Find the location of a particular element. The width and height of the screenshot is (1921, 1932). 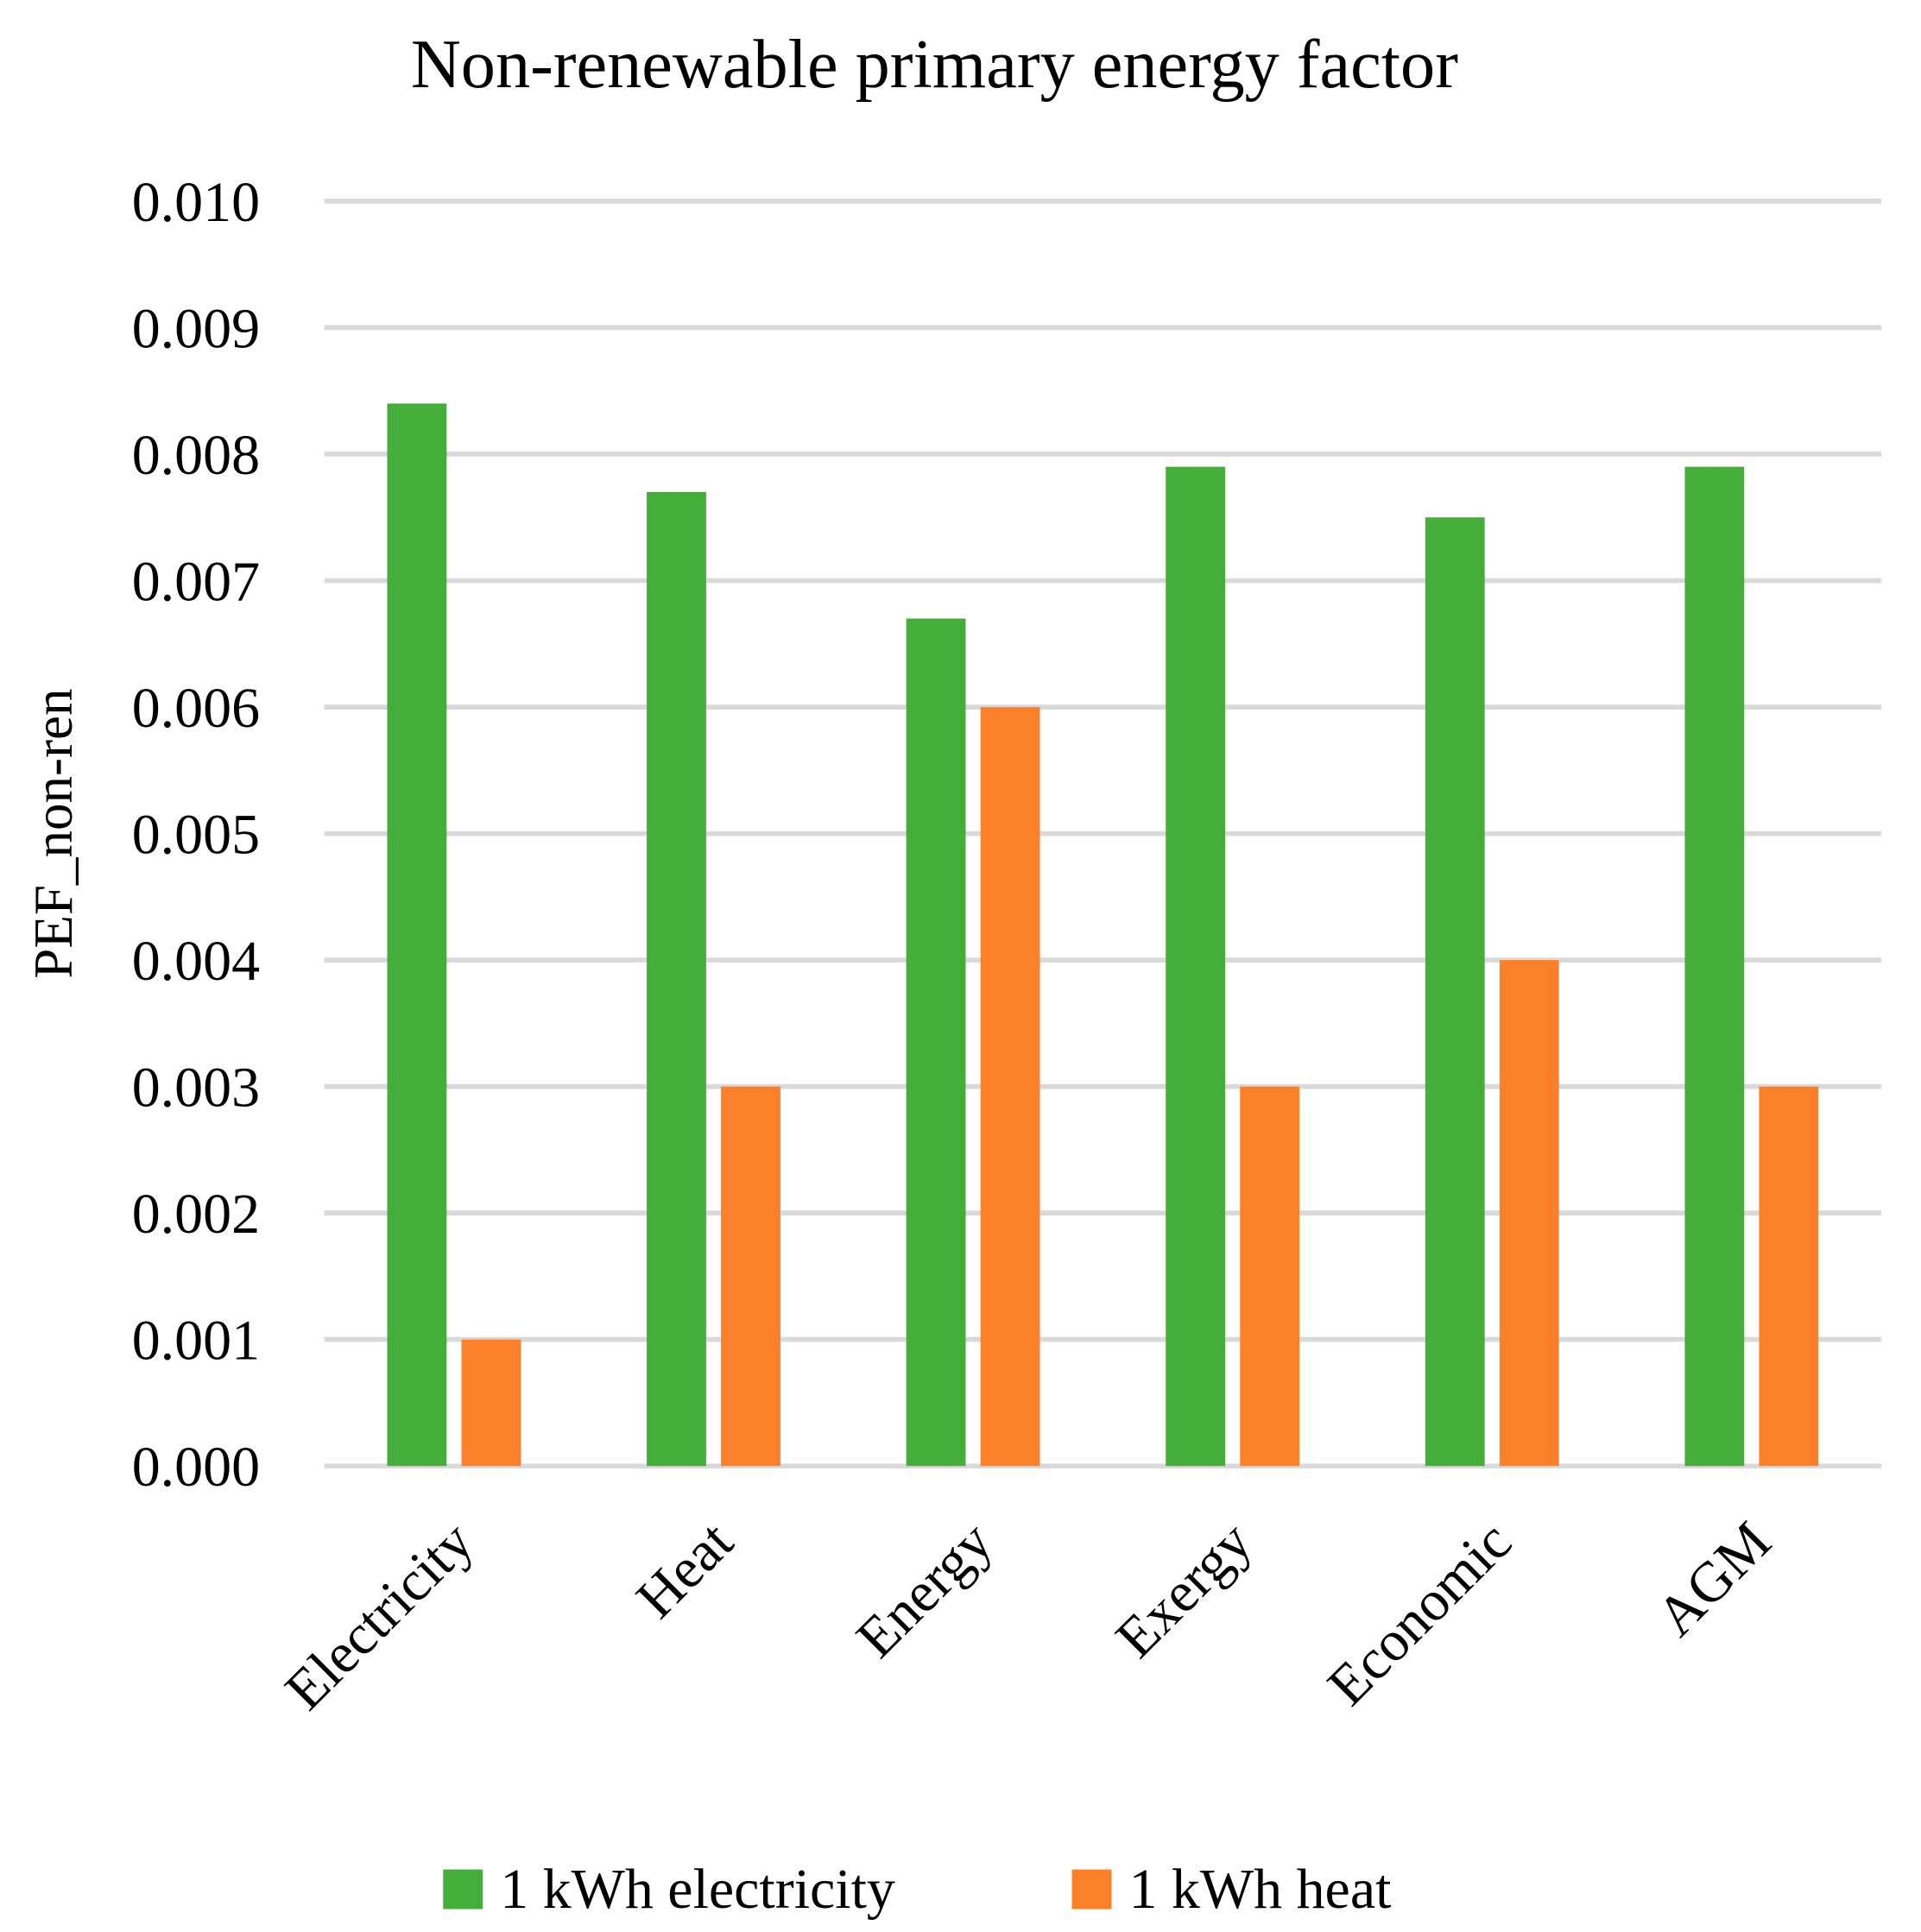

bar-agm-heat is located at coordinates (1789, 1276).